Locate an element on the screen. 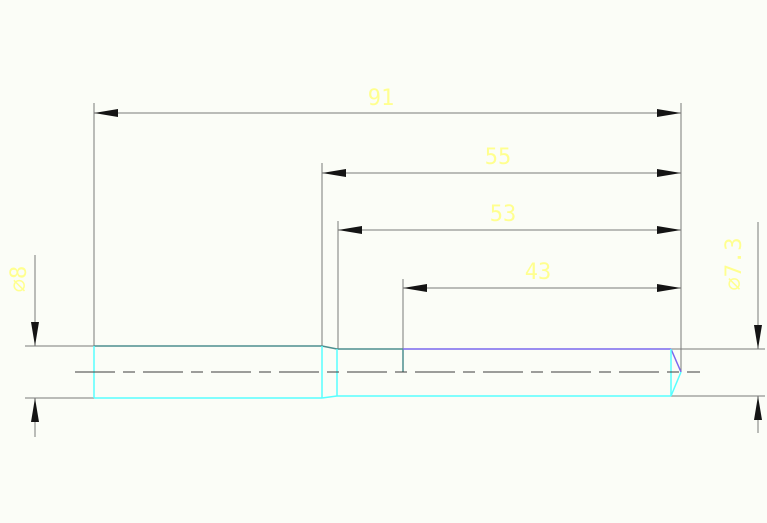  dimension-55-label: 55 is located at coordinates (498, 157).